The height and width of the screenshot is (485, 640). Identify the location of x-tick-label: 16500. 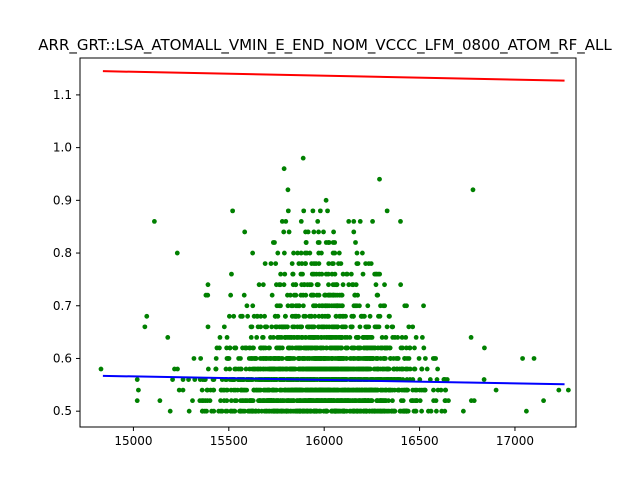
(419, 441).